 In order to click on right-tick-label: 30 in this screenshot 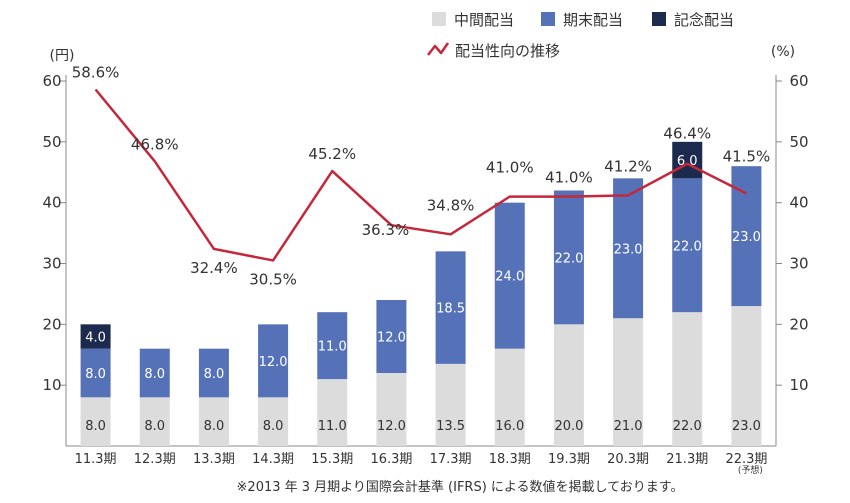, I will do `click(798, 264)`.